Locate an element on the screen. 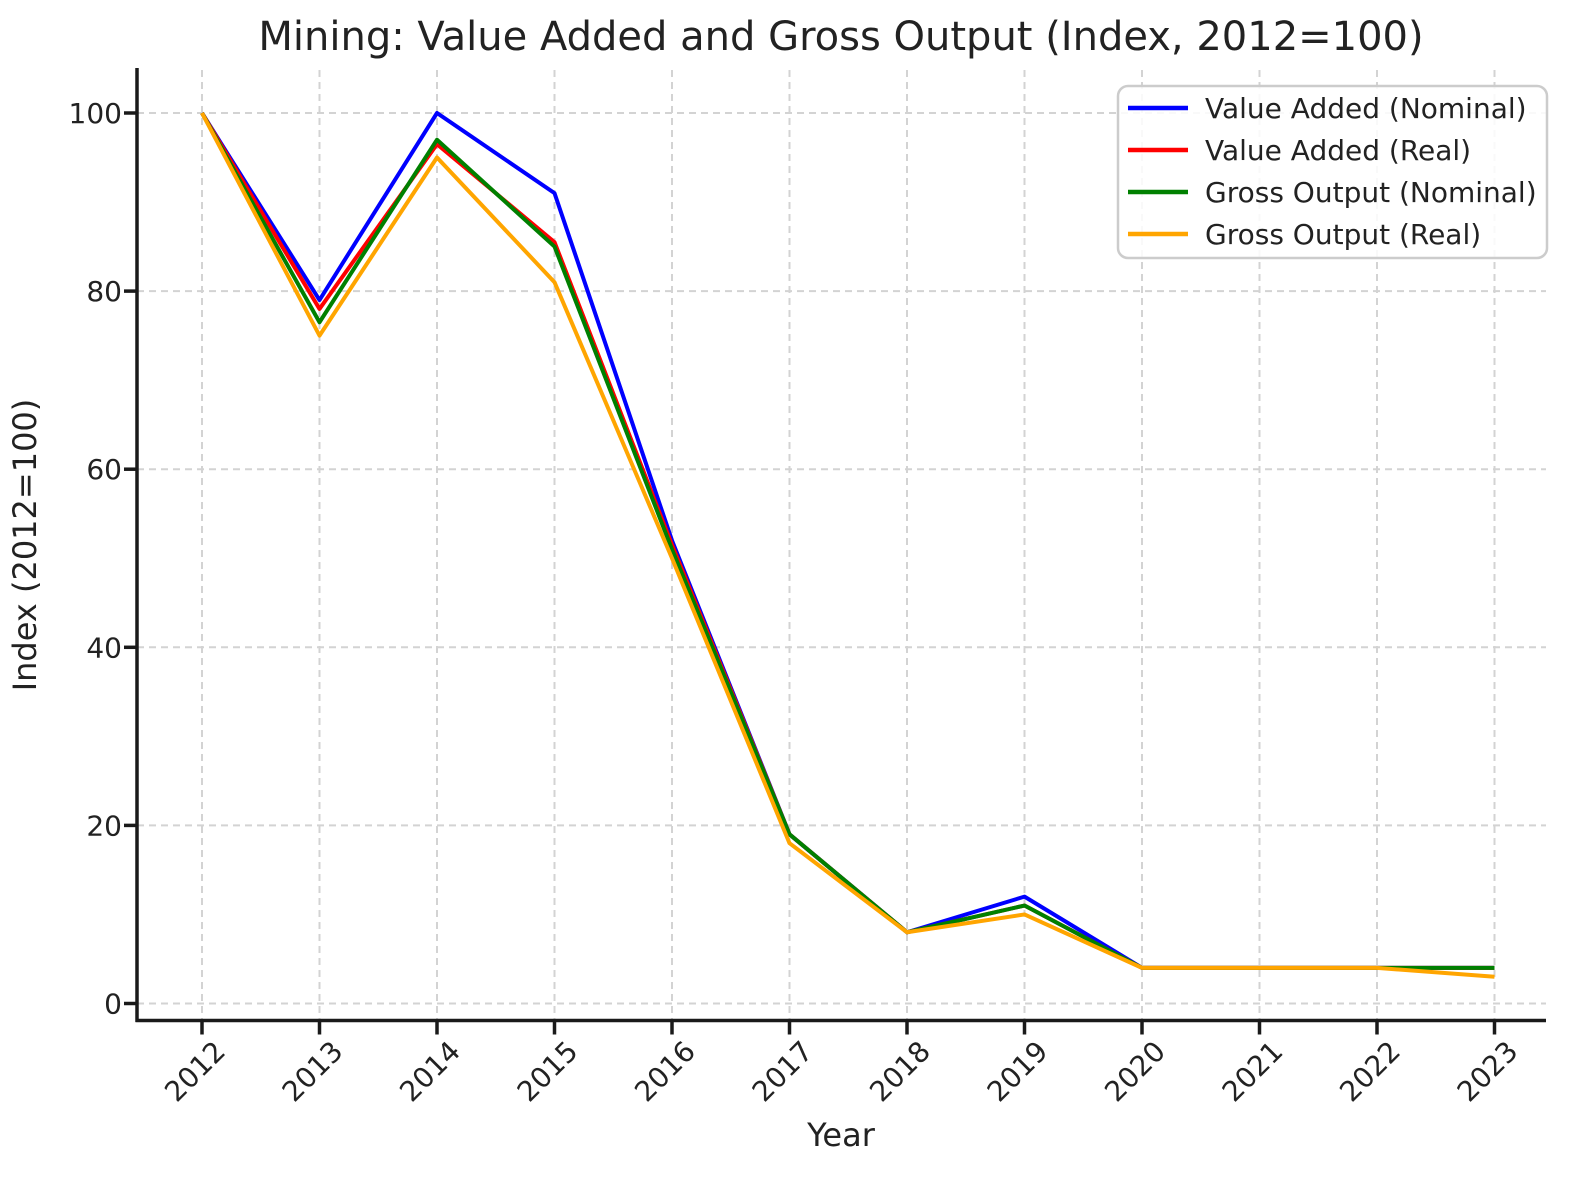 The width and height of the screenshot is (1580, 1180). x-tick-label: 2018 is located at coordinates (900, 1072).